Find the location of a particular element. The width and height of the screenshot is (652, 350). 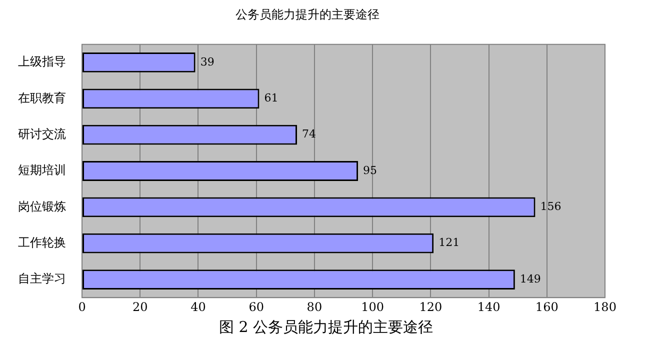

data-label: 149 is located at coordinates (530, 279).